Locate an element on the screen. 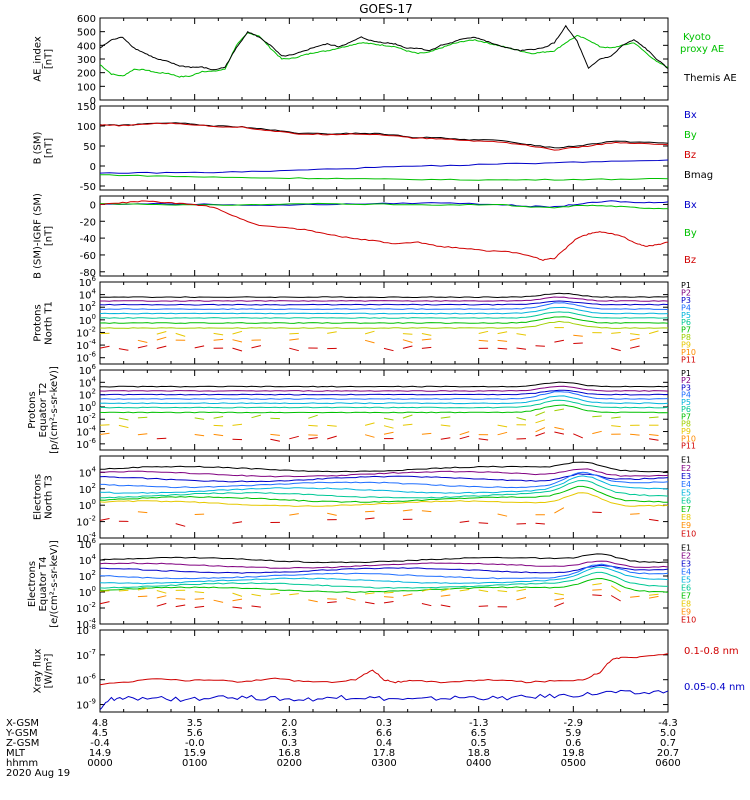 The height and width of the screenshot is (800, 750). series-line-p2 is located at coordinates (384, 299).